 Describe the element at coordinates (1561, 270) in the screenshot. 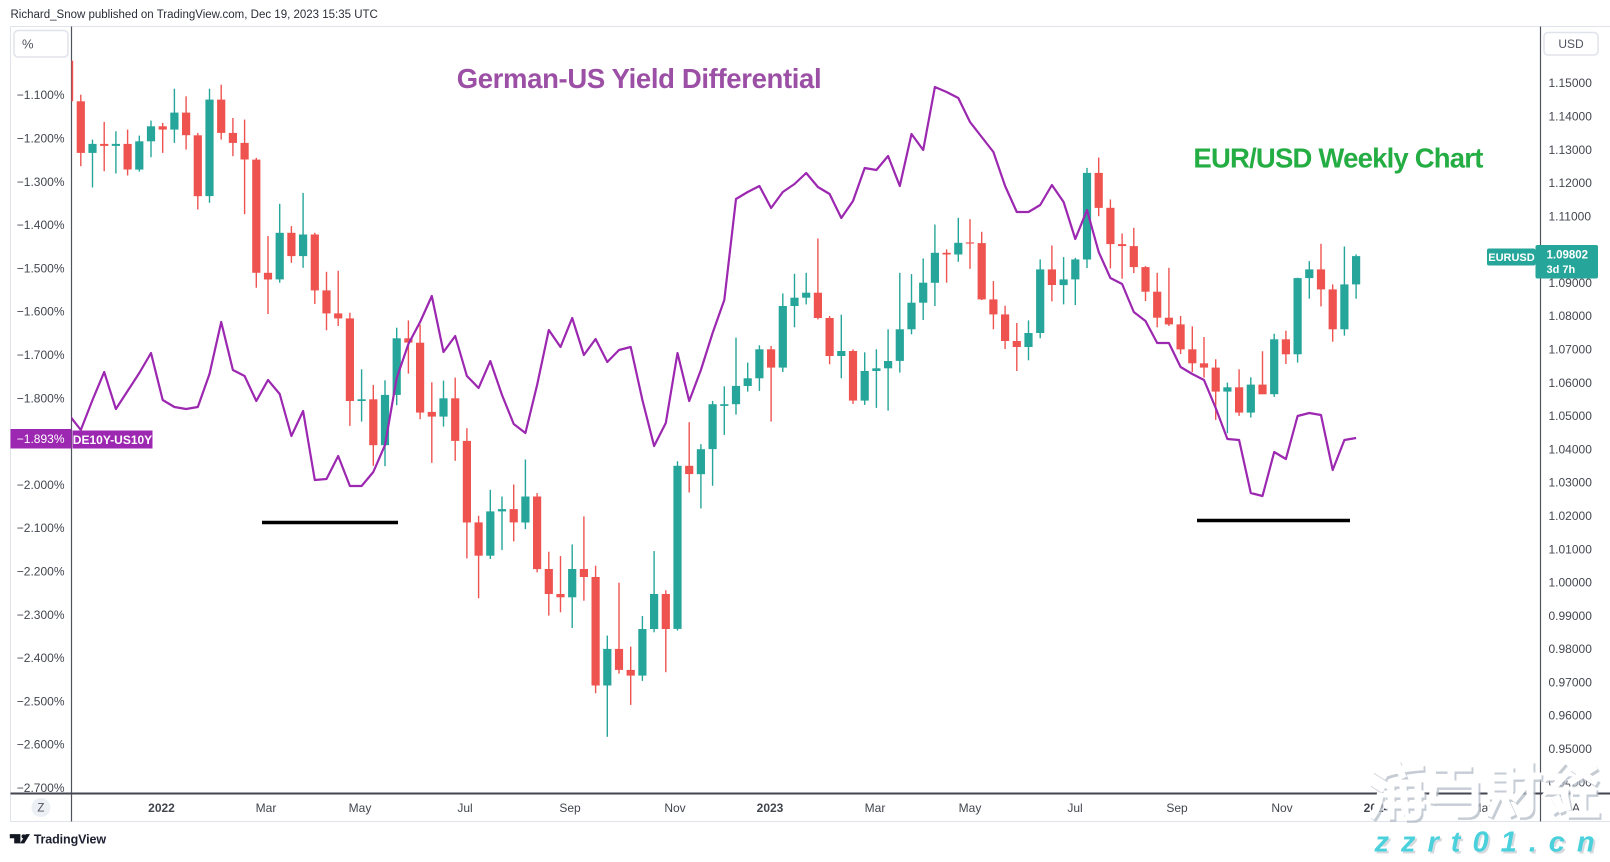

I see `svg-text: 3d 7h` at that location.